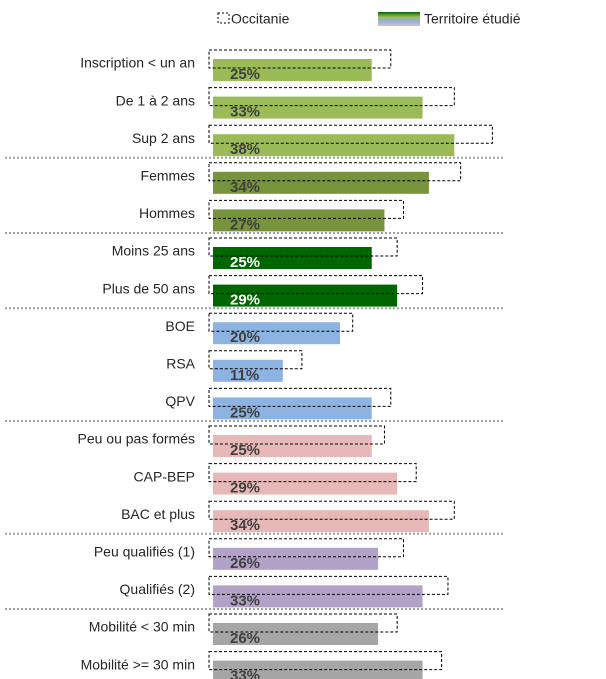 The width and height of the screenshot is (606, 679). What do you see at coordinates (180, 401) in the screenshot?
I see `category-label: QPV` at bounding box center [180, 401].